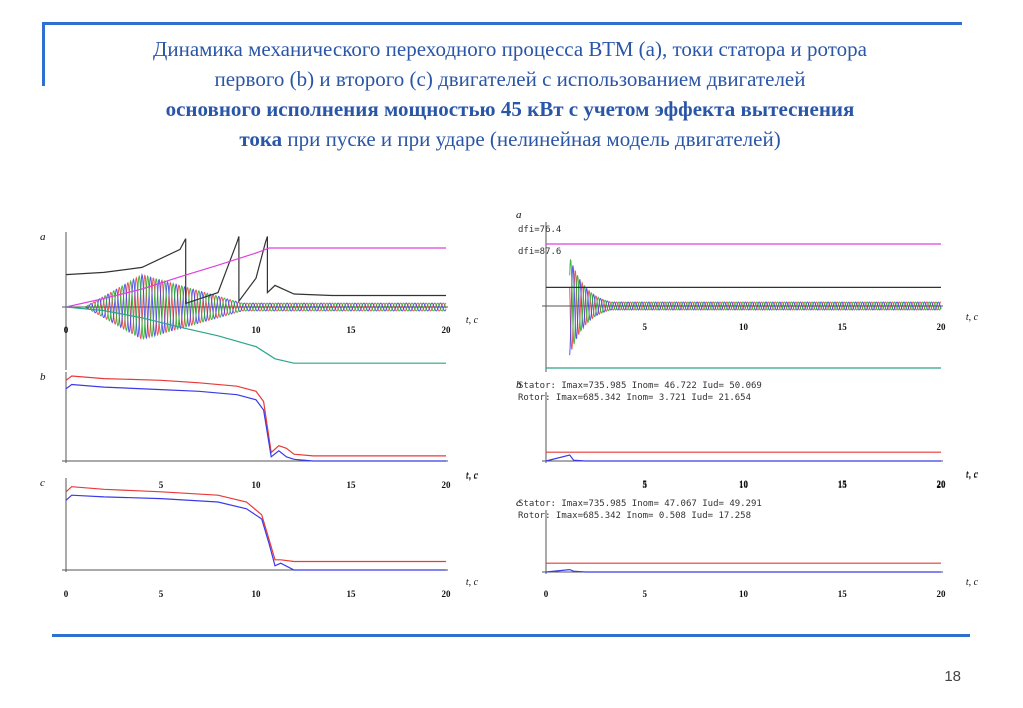 This screenshot has height=708, width=1023. What do you see at coordinates (255, 524) in the screenshot?
I see `left-panel-c-series-red` at bounding box center [255, 524].